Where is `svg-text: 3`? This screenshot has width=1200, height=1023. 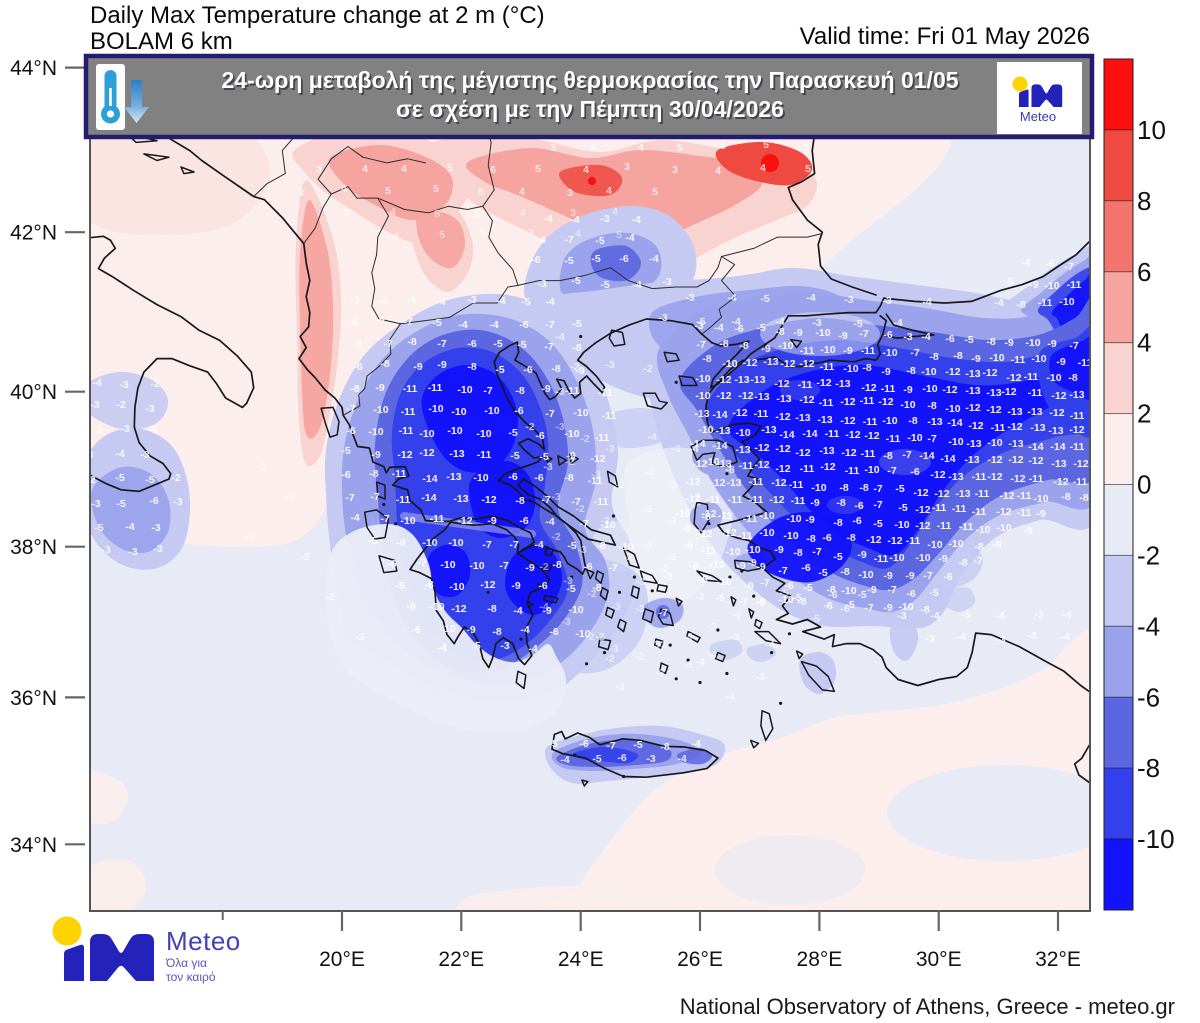 svg-text: 3 is located at coordinates (627, 167).